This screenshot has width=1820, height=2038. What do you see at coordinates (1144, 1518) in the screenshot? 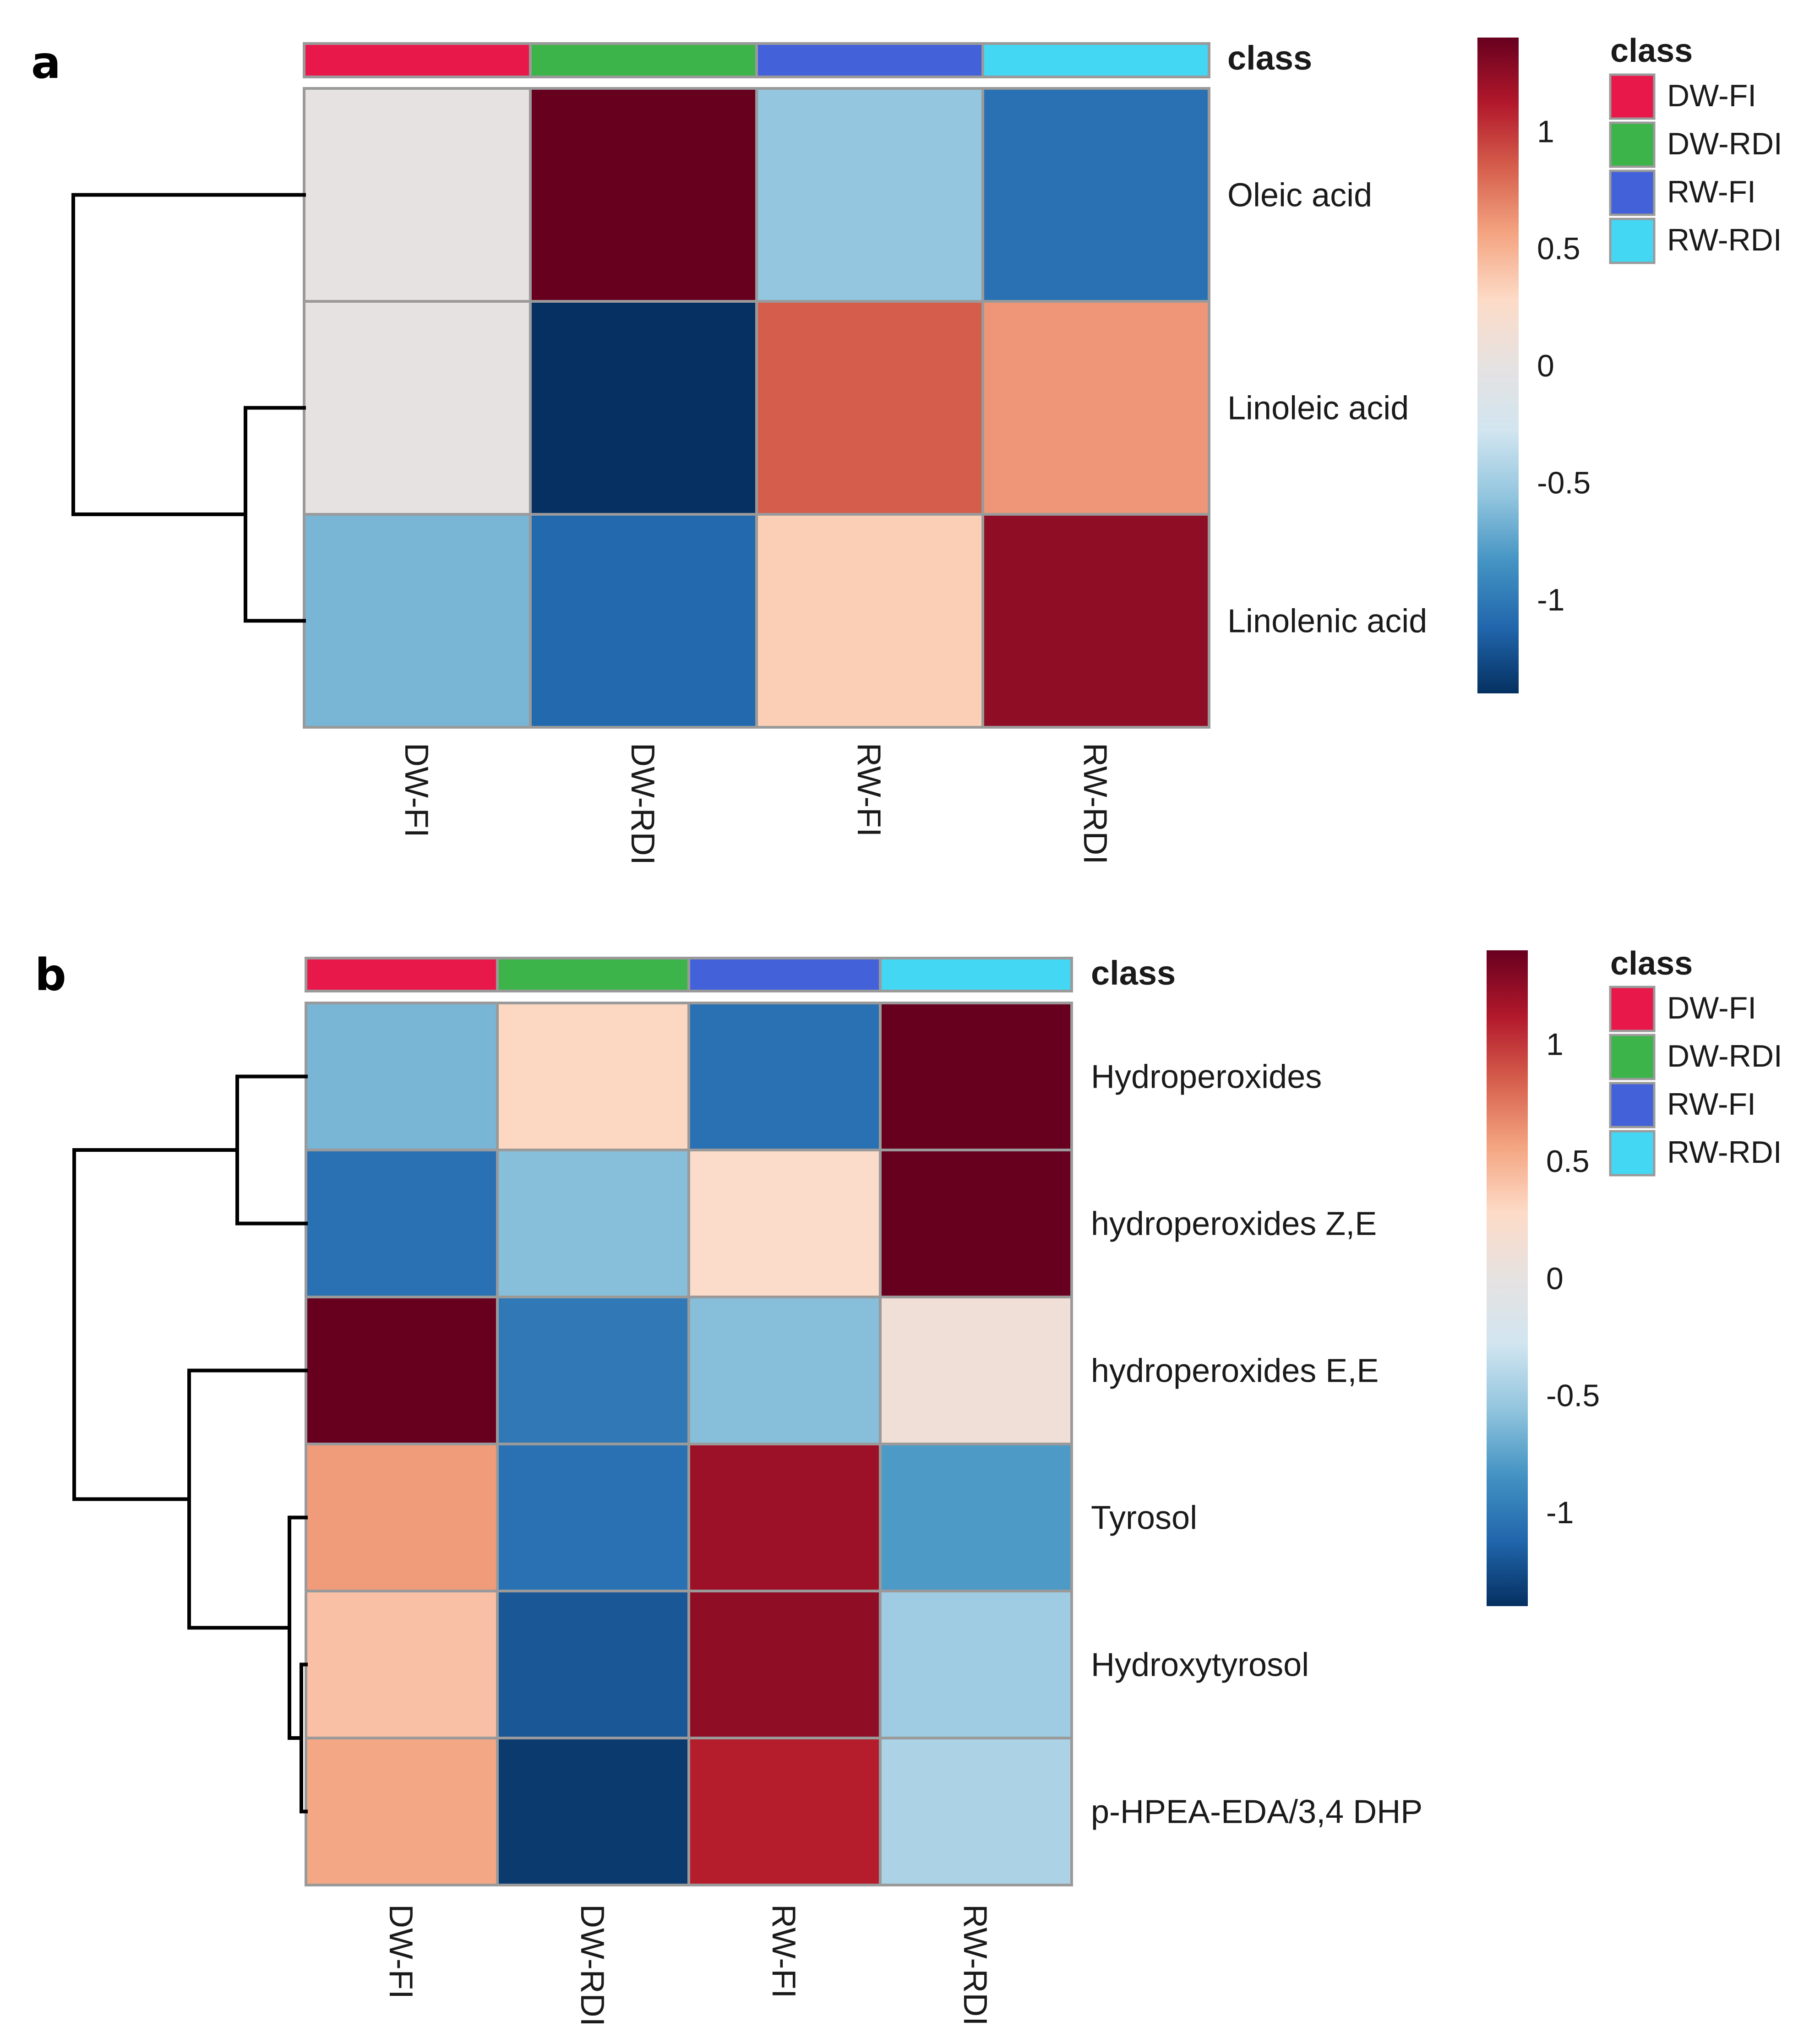
I see `row-label: Tyrosol` at bounding box center [1144, 1518].